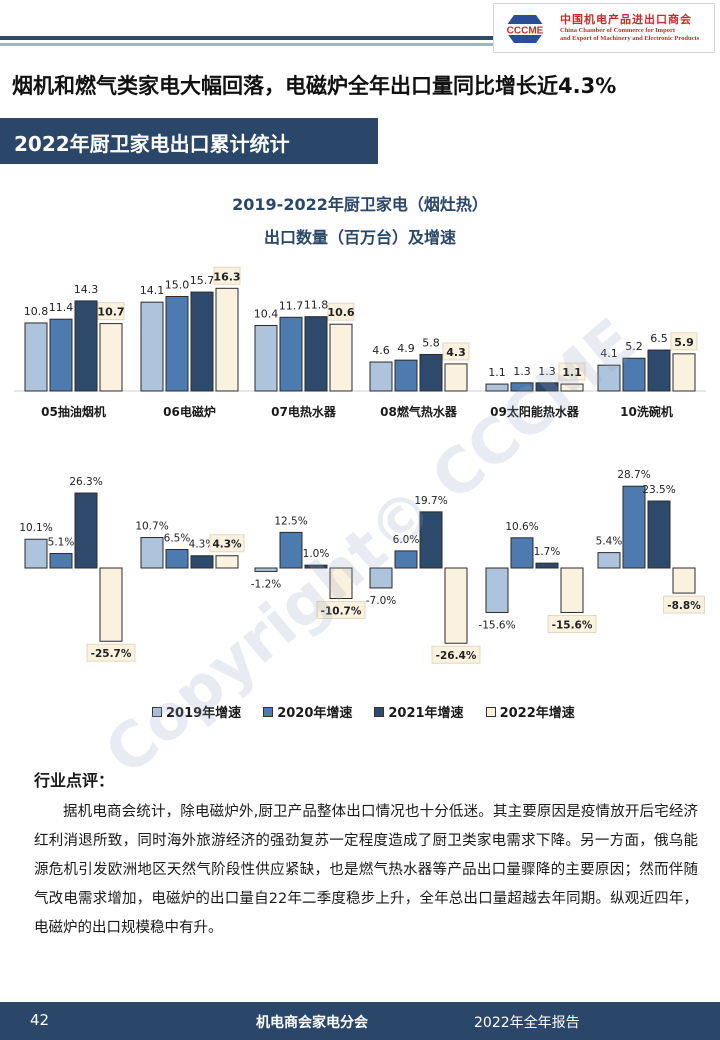 This screenshot has width=720, height=1040. Describe the element at coordinates (74, 780) in the screenshot. I see `comment-heading: 行业点评：` at that location.